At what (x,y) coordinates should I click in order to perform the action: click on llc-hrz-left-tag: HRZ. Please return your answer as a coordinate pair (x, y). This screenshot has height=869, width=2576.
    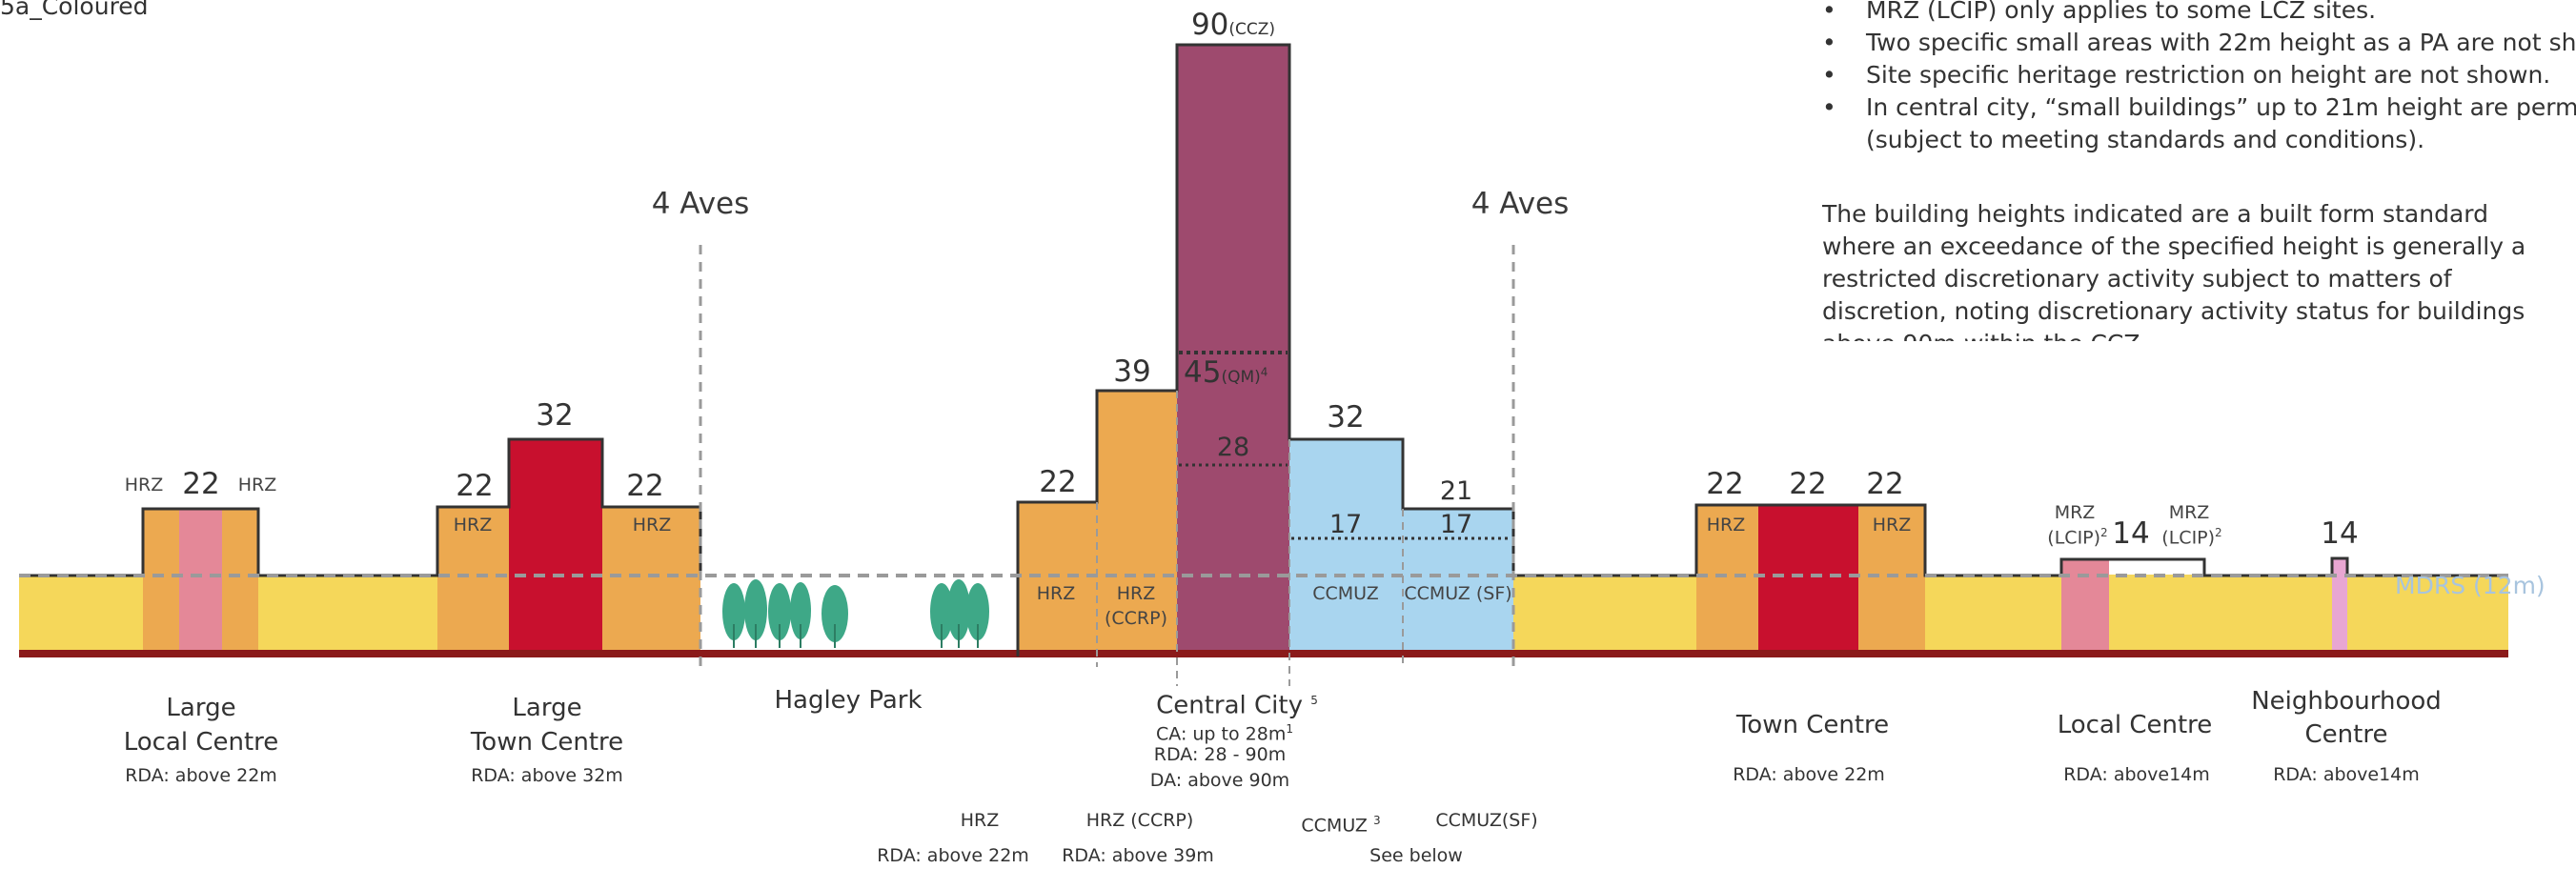
    Looking at the image, I should click on (144, 485).